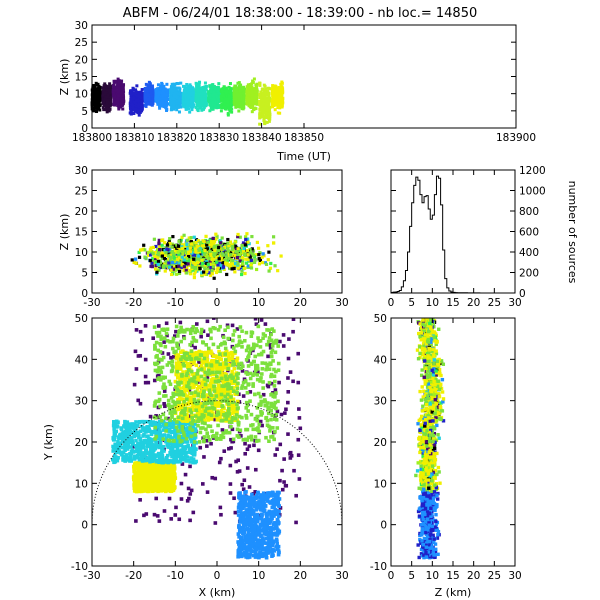  What do you see at coordinates (341, 303) in the screenshot?
I see `x-z-x-tick-label: 30` at bounding box center [341, 303].